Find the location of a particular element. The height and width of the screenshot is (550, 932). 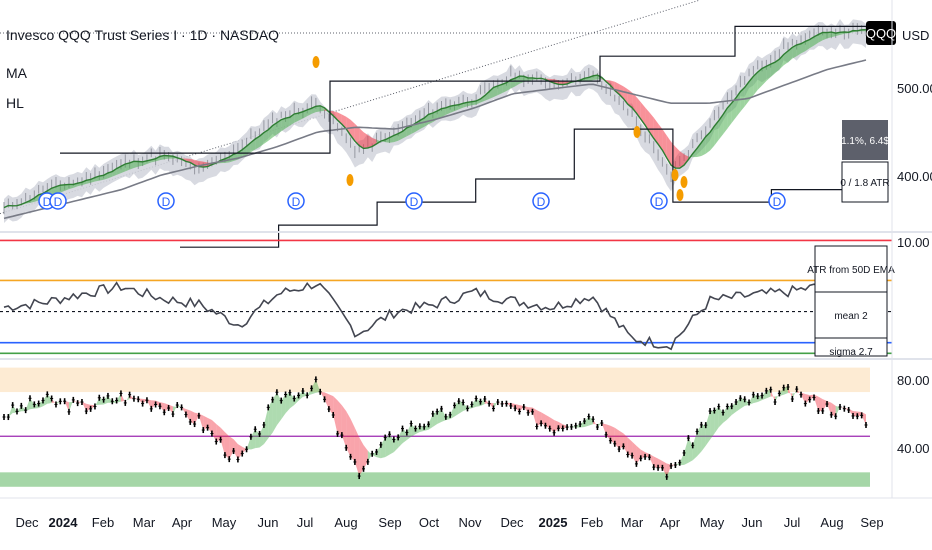

time-tick-label: Jun is located at coordinates (752, 522).